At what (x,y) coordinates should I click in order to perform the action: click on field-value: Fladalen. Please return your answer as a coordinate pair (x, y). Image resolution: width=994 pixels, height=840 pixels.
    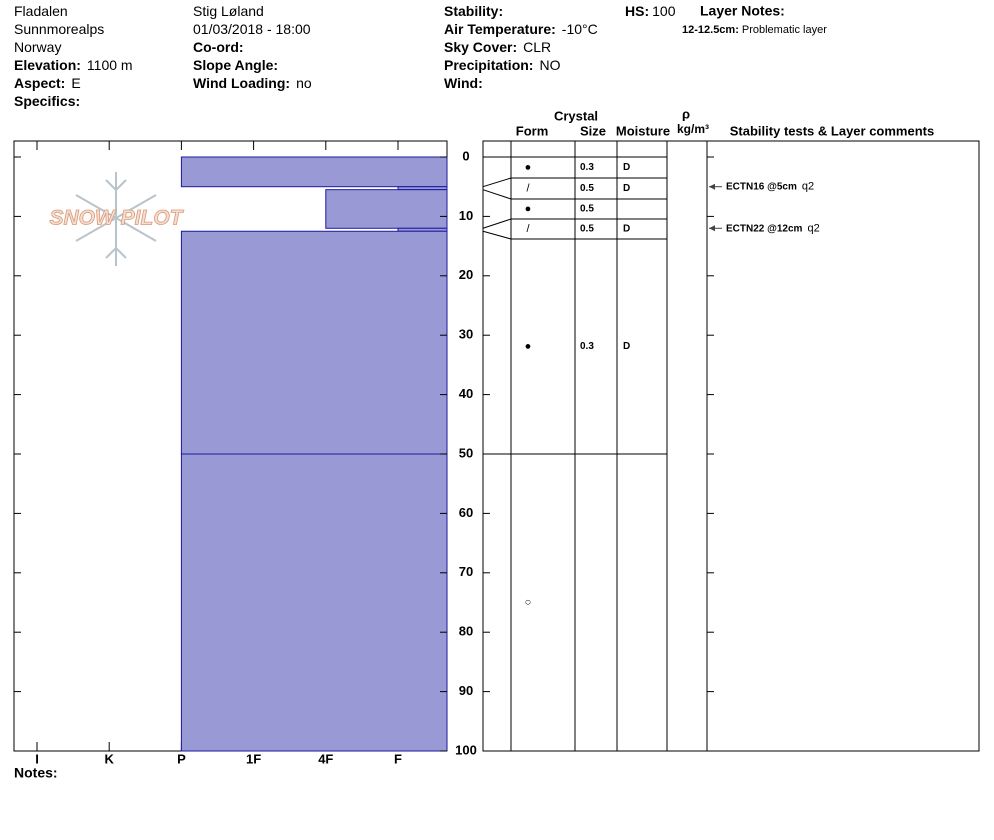
    Looking at the image, I should click on (41, 11).